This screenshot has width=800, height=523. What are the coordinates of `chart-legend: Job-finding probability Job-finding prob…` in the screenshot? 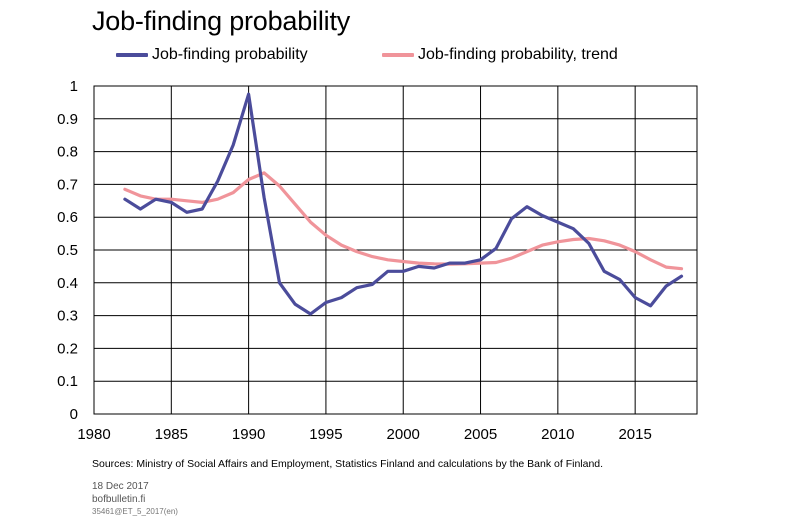 It's located at (400, 57).